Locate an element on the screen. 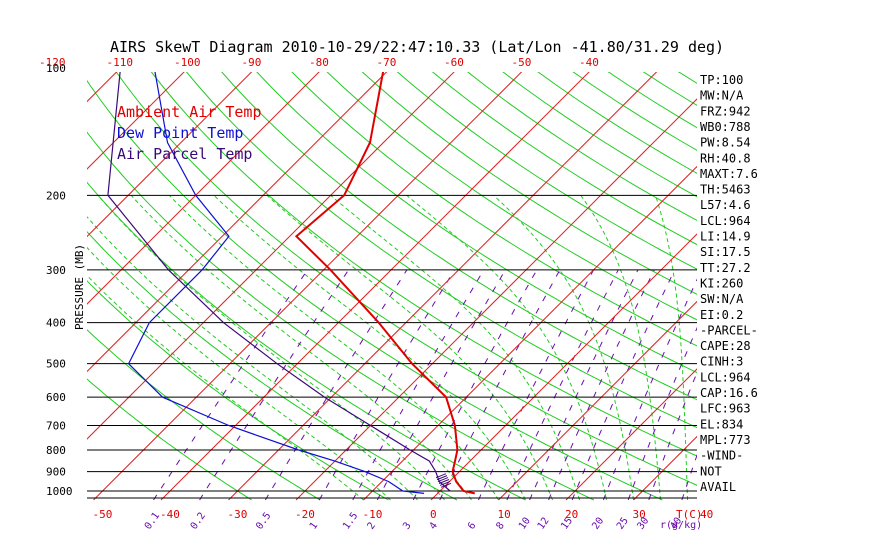 The height and width of the screenshot is (560, 870). pressure-tick-label: 200 is located at coordinates (56, 195).